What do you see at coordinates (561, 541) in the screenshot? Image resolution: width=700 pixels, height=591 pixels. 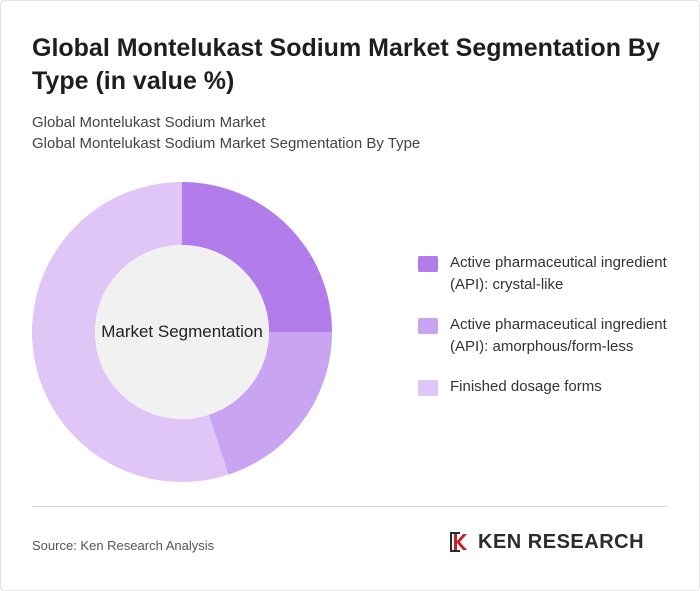 I see `ken-research-logo-text: KEN RESEARCH` at bounding box center [561, 541].